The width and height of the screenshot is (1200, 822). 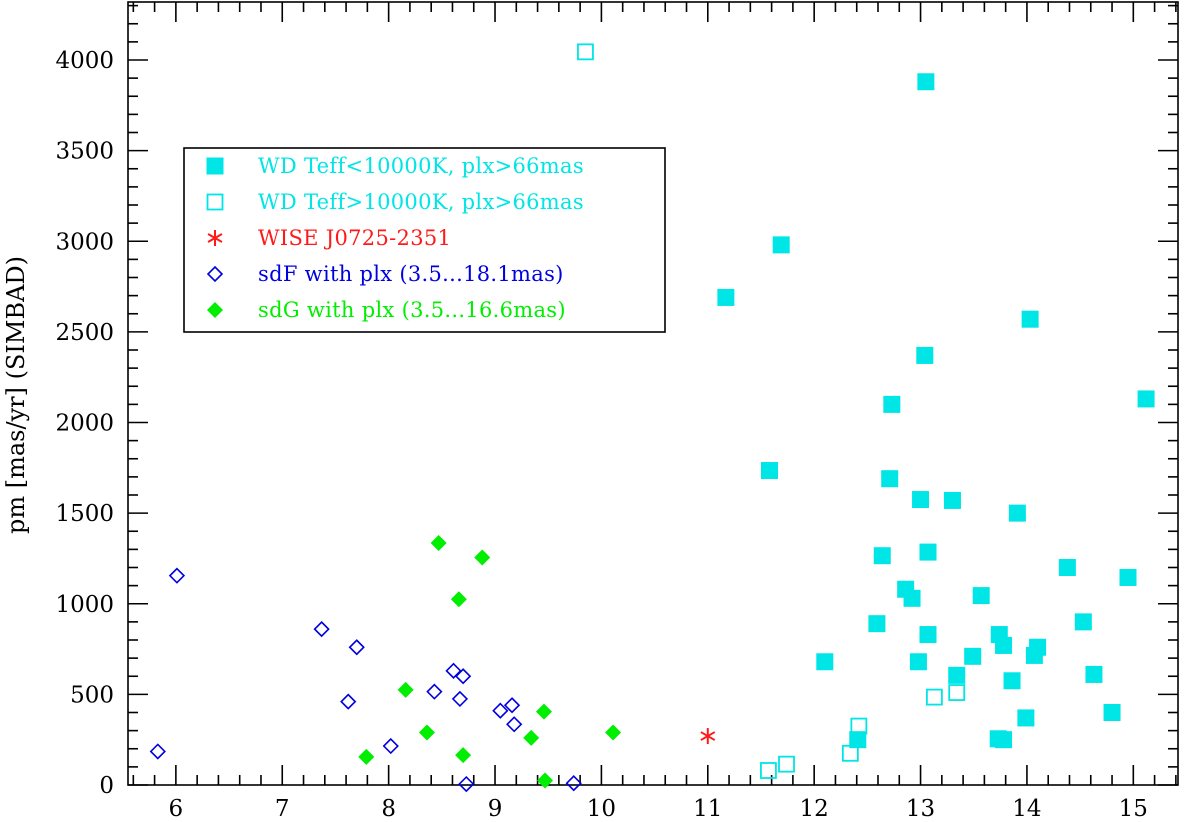 What do you see at coordinates (84, 514) in the screenshot?
I see `y-tick-label: 1500` at bounding box center [84, 514].